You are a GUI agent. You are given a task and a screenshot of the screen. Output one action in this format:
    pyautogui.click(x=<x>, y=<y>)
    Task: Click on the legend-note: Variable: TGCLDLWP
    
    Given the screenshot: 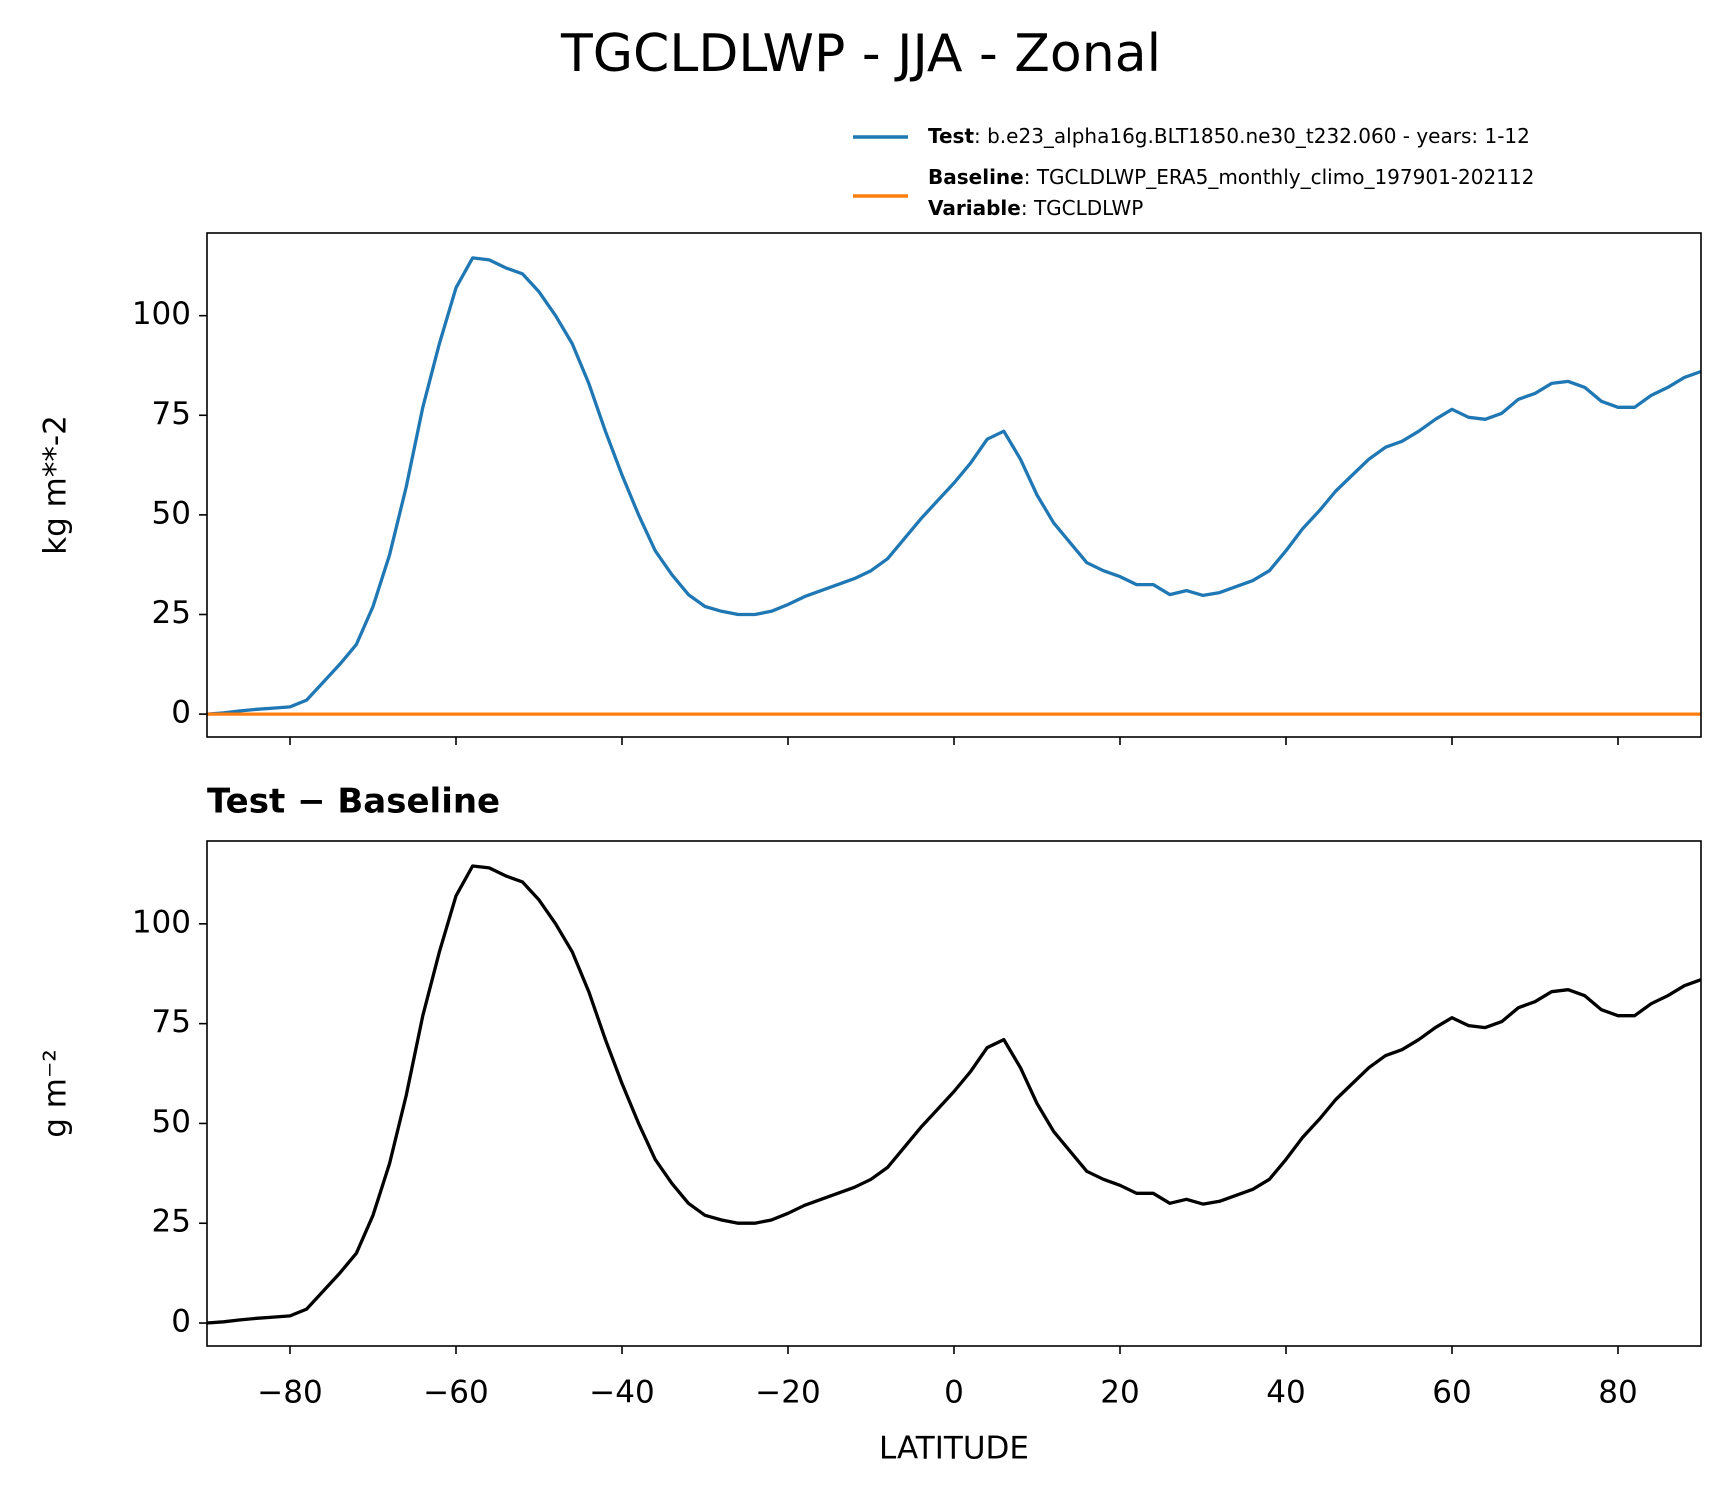 What is the action you would take?
    pyautogui.click(x=1035, y=208)
    